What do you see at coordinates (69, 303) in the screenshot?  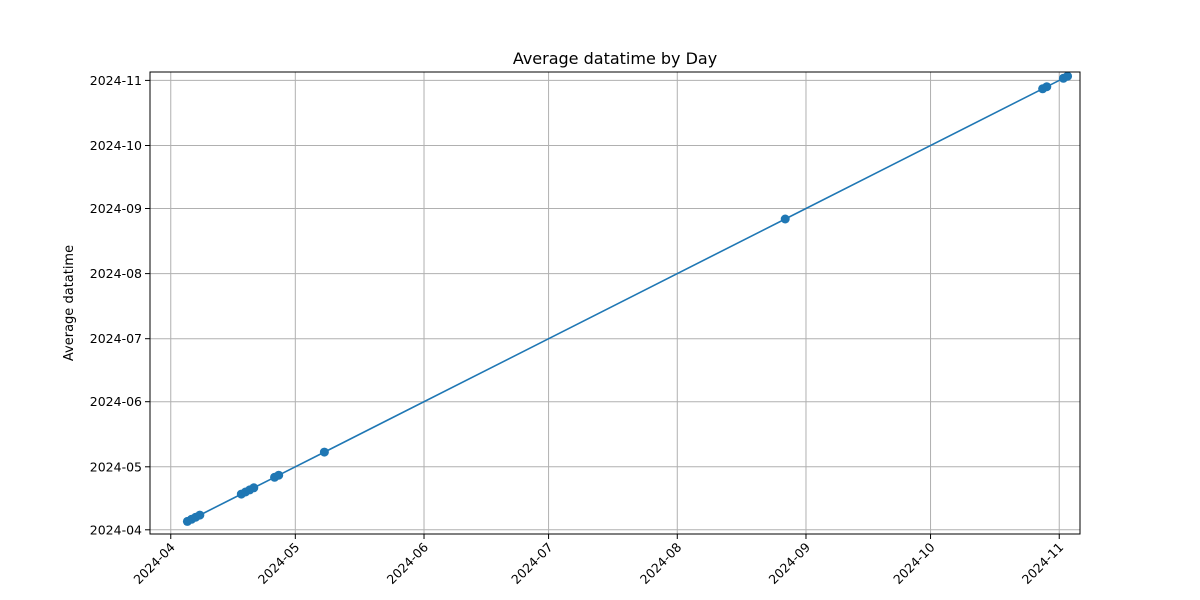 I see `y-axis-label: Average datatime` at bounding box center [69, 303].